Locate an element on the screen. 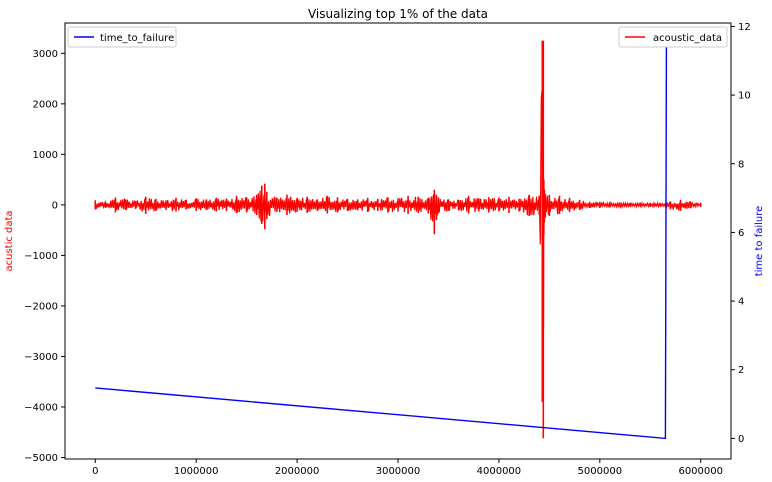  x-tick-label: 2000000 is located at coordinates (297, 471).